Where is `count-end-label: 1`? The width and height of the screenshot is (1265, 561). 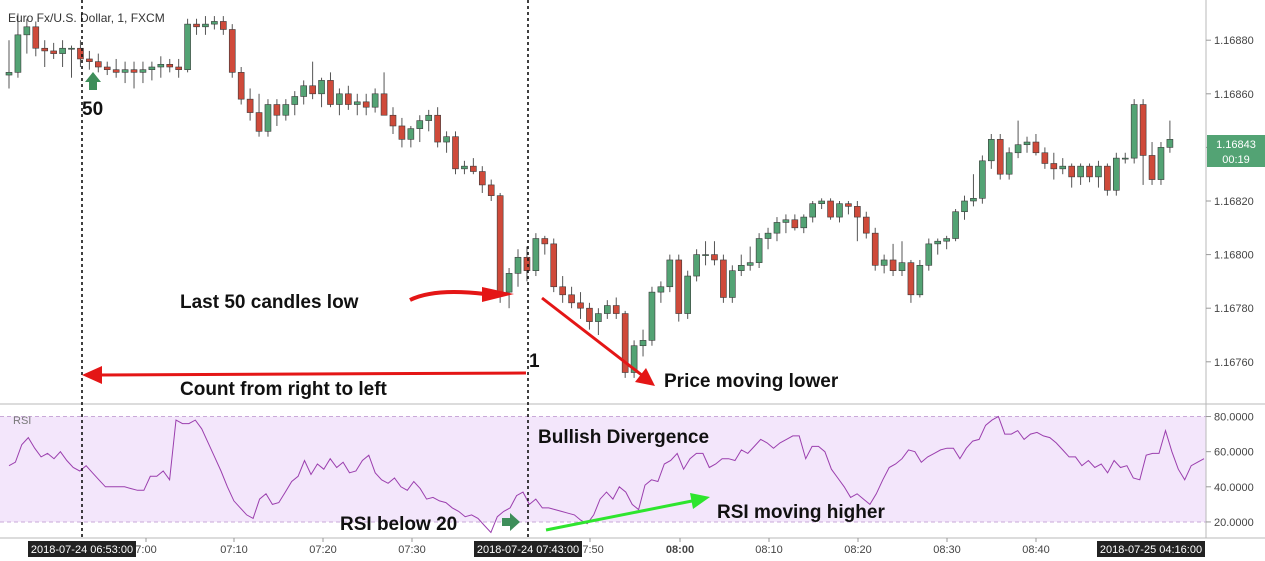 count-end-label: 1 is located at coordinates (534, 361).